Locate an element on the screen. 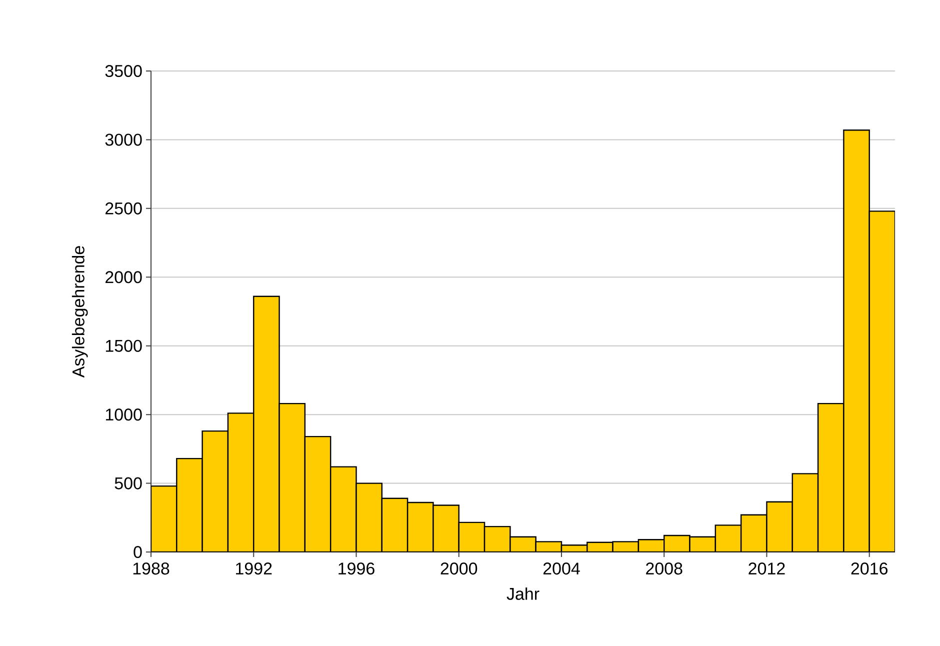  x-tick-label: 1988 is located at coordinates (151, 568).